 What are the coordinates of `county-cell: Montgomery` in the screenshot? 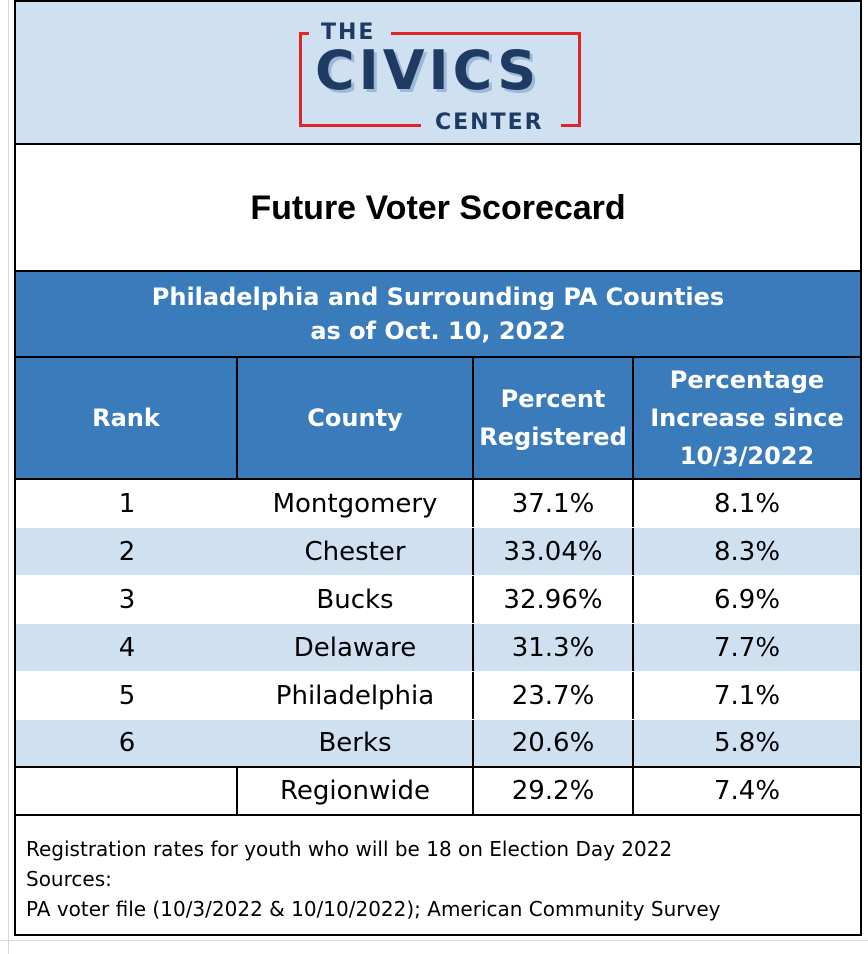 It's located at (356, 503).